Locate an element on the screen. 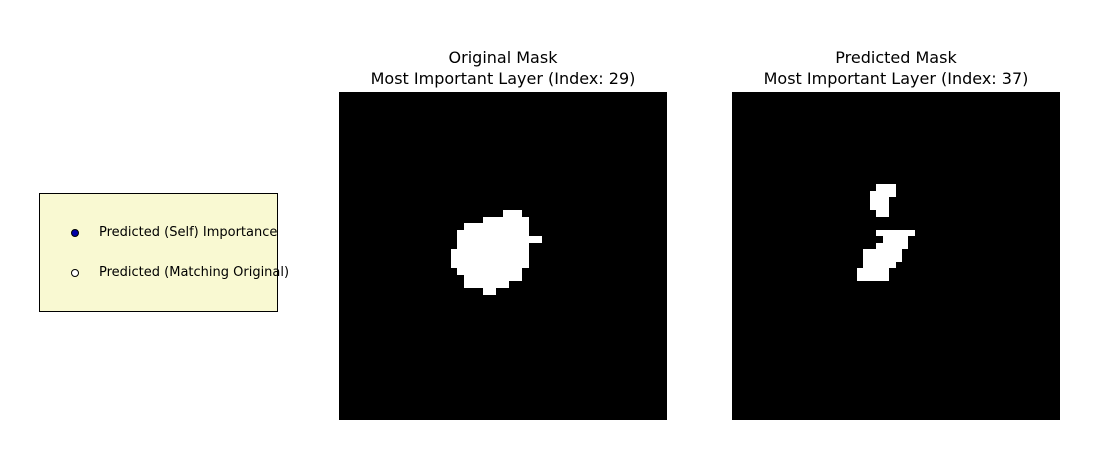  legend-item-self-importance: Predicted (Self) Importance is located at coordinates (159, 233).